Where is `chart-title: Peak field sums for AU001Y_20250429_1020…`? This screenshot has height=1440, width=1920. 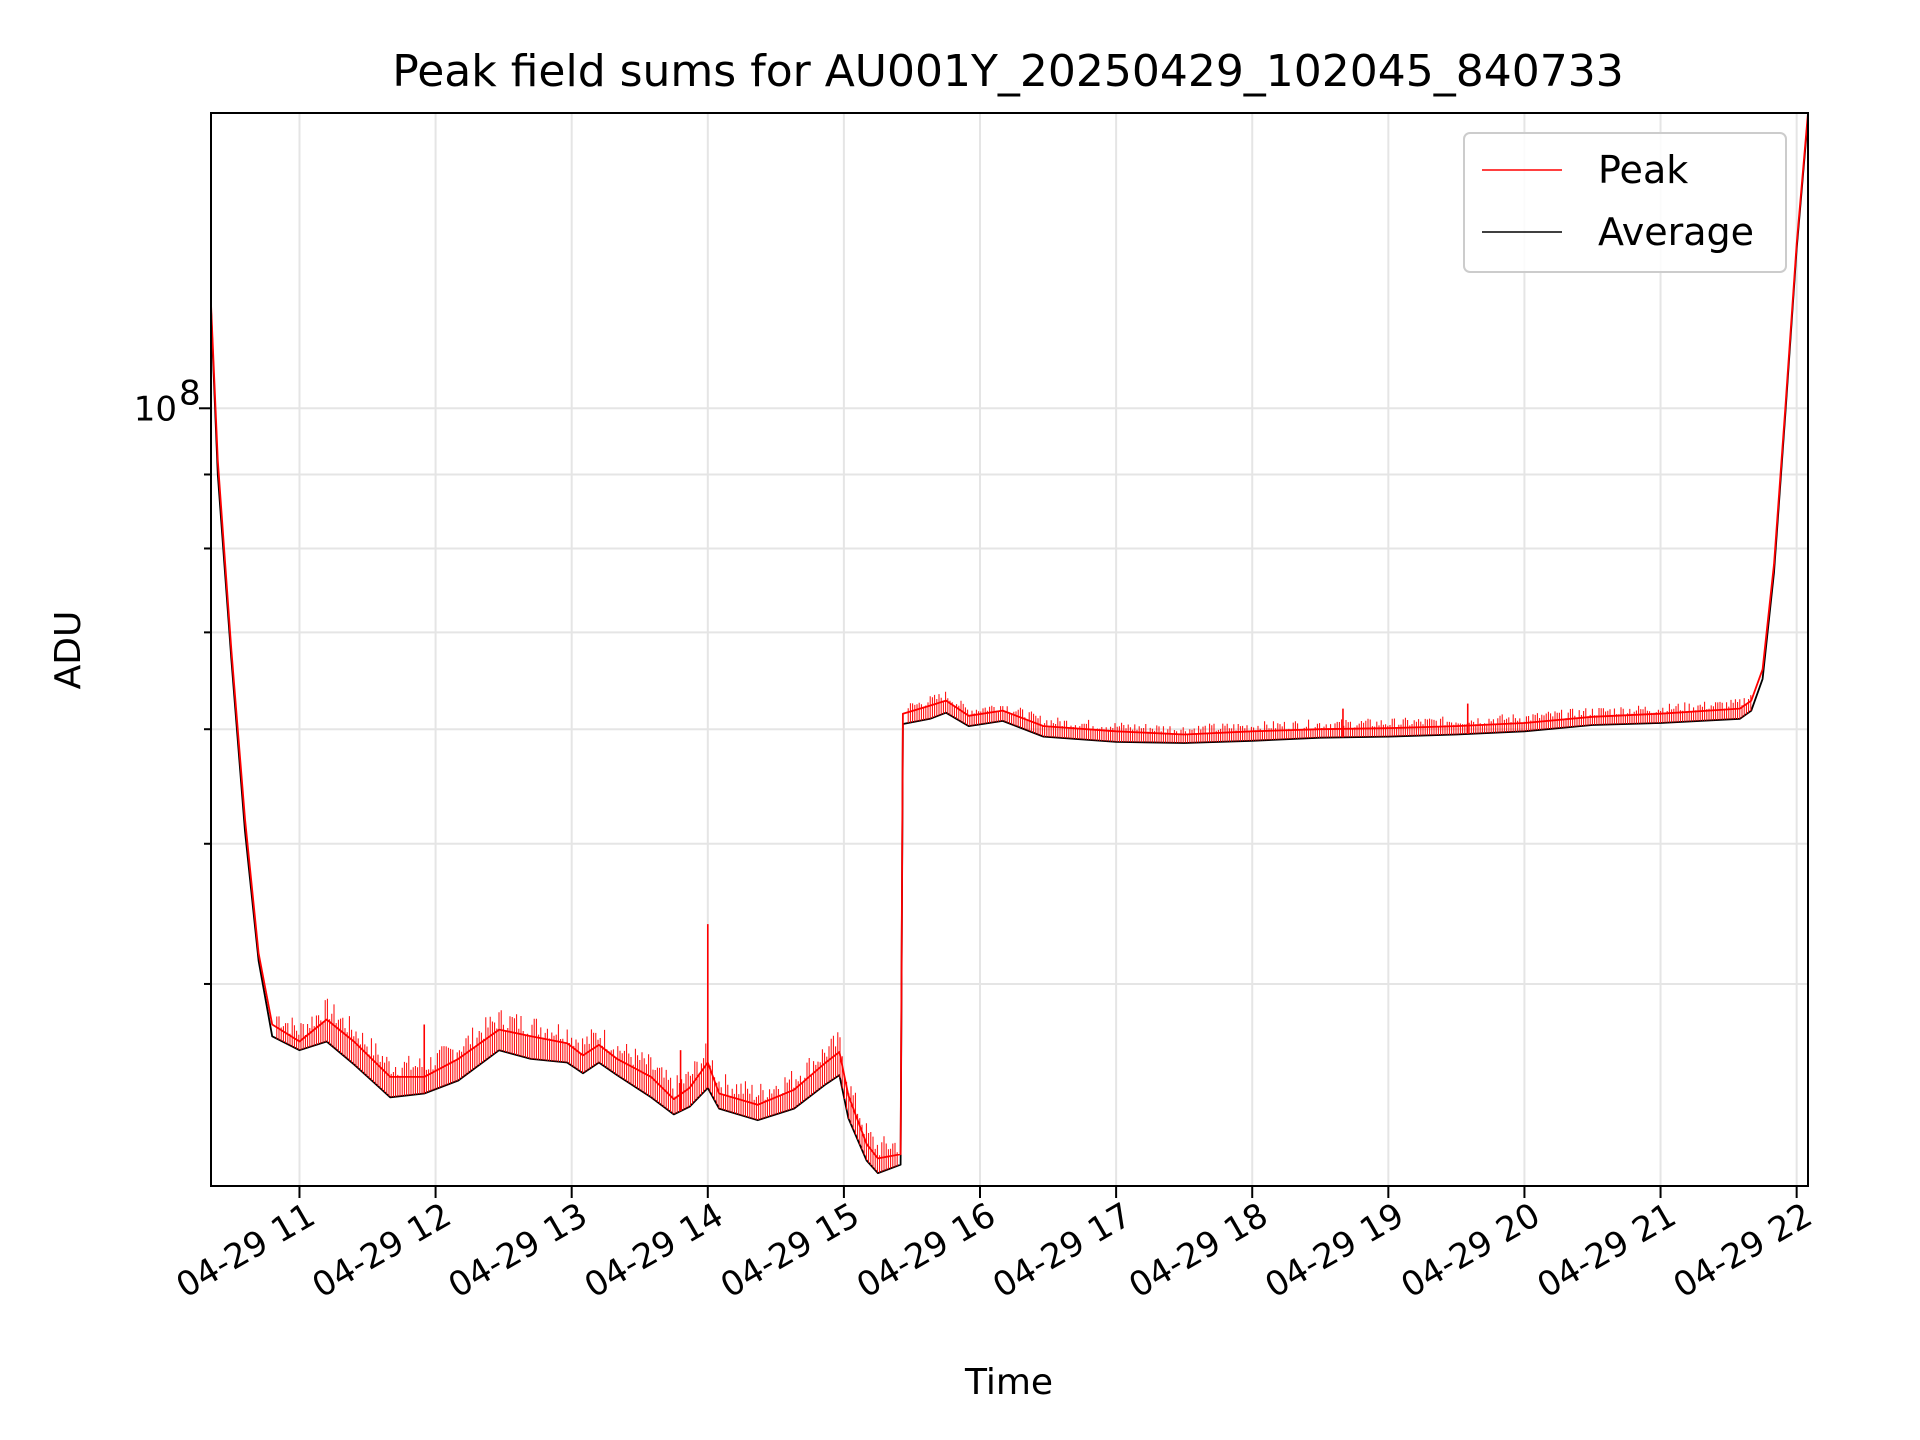 chart-title: Peak field sums for AU001Y_20250429_1020… is located at coordinates (1008, 71).